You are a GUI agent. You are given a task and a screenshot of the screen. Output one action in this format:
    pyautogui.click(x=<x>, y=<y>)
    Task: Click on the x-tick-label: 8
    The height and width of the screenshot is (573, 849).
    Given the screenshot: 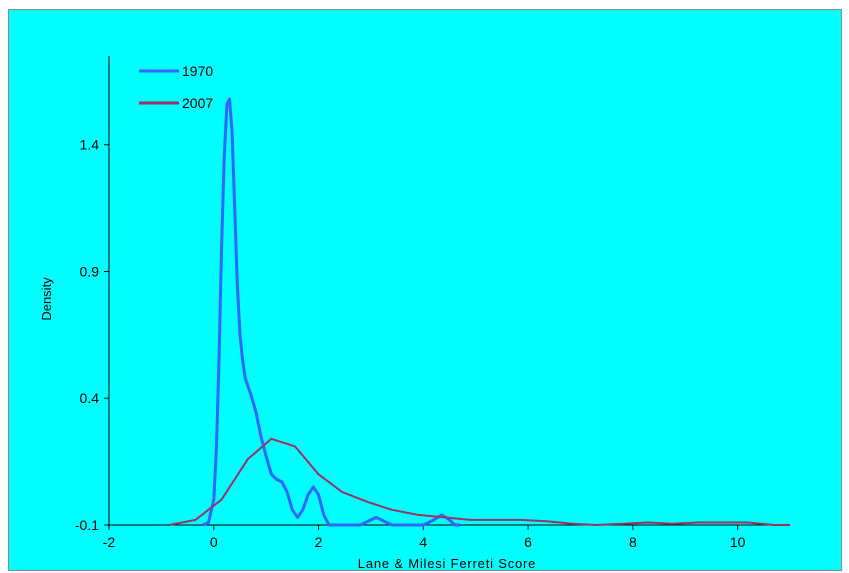 What is the action you would take?
    pyautogui.click(x=633, y=542)
    